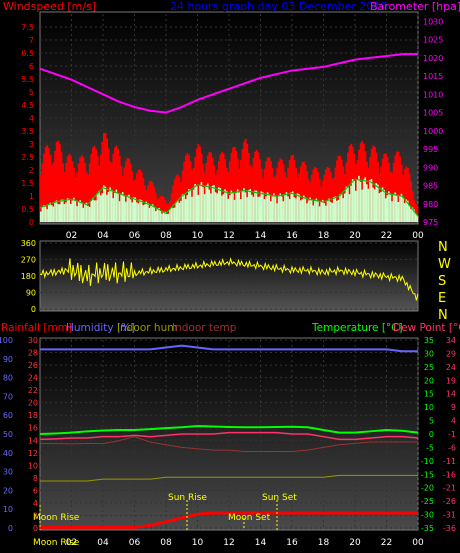  Describe the element at coordinates (31, 118) in the screenshot. I see `wind-y-tick: 4` at that location.